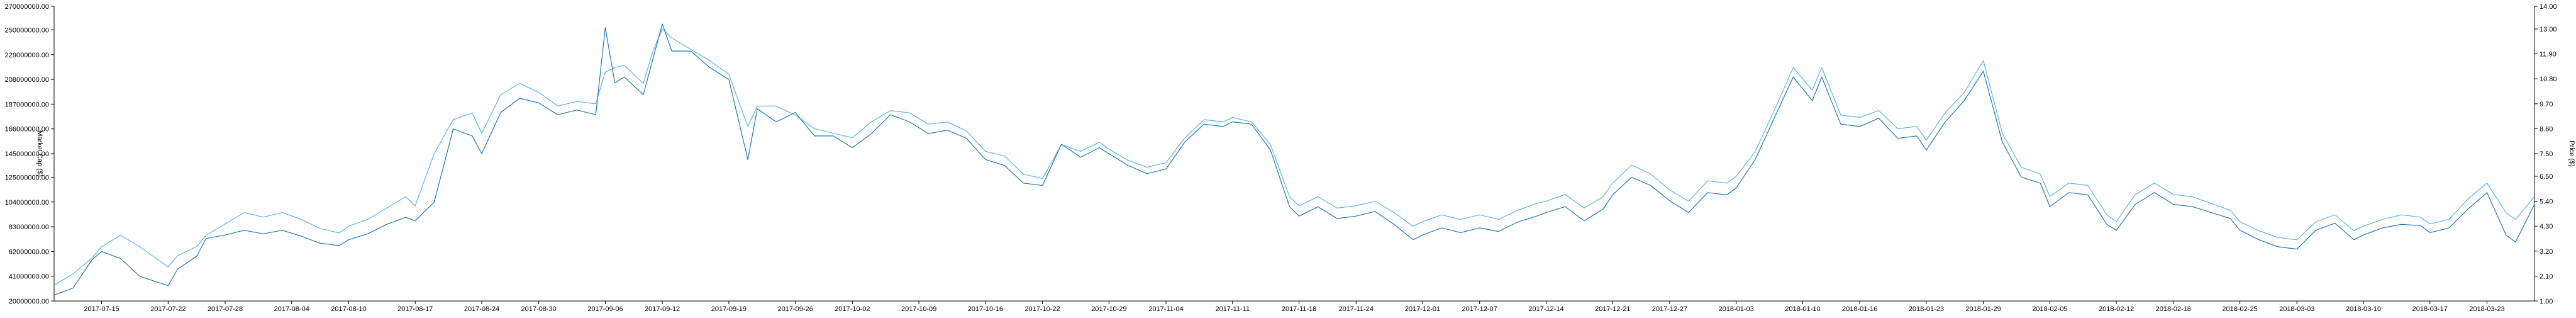 This screenshot has width=2576, height=318. I want to click on x-axis-tick-label: 2017-10-16, so click(985, 309).